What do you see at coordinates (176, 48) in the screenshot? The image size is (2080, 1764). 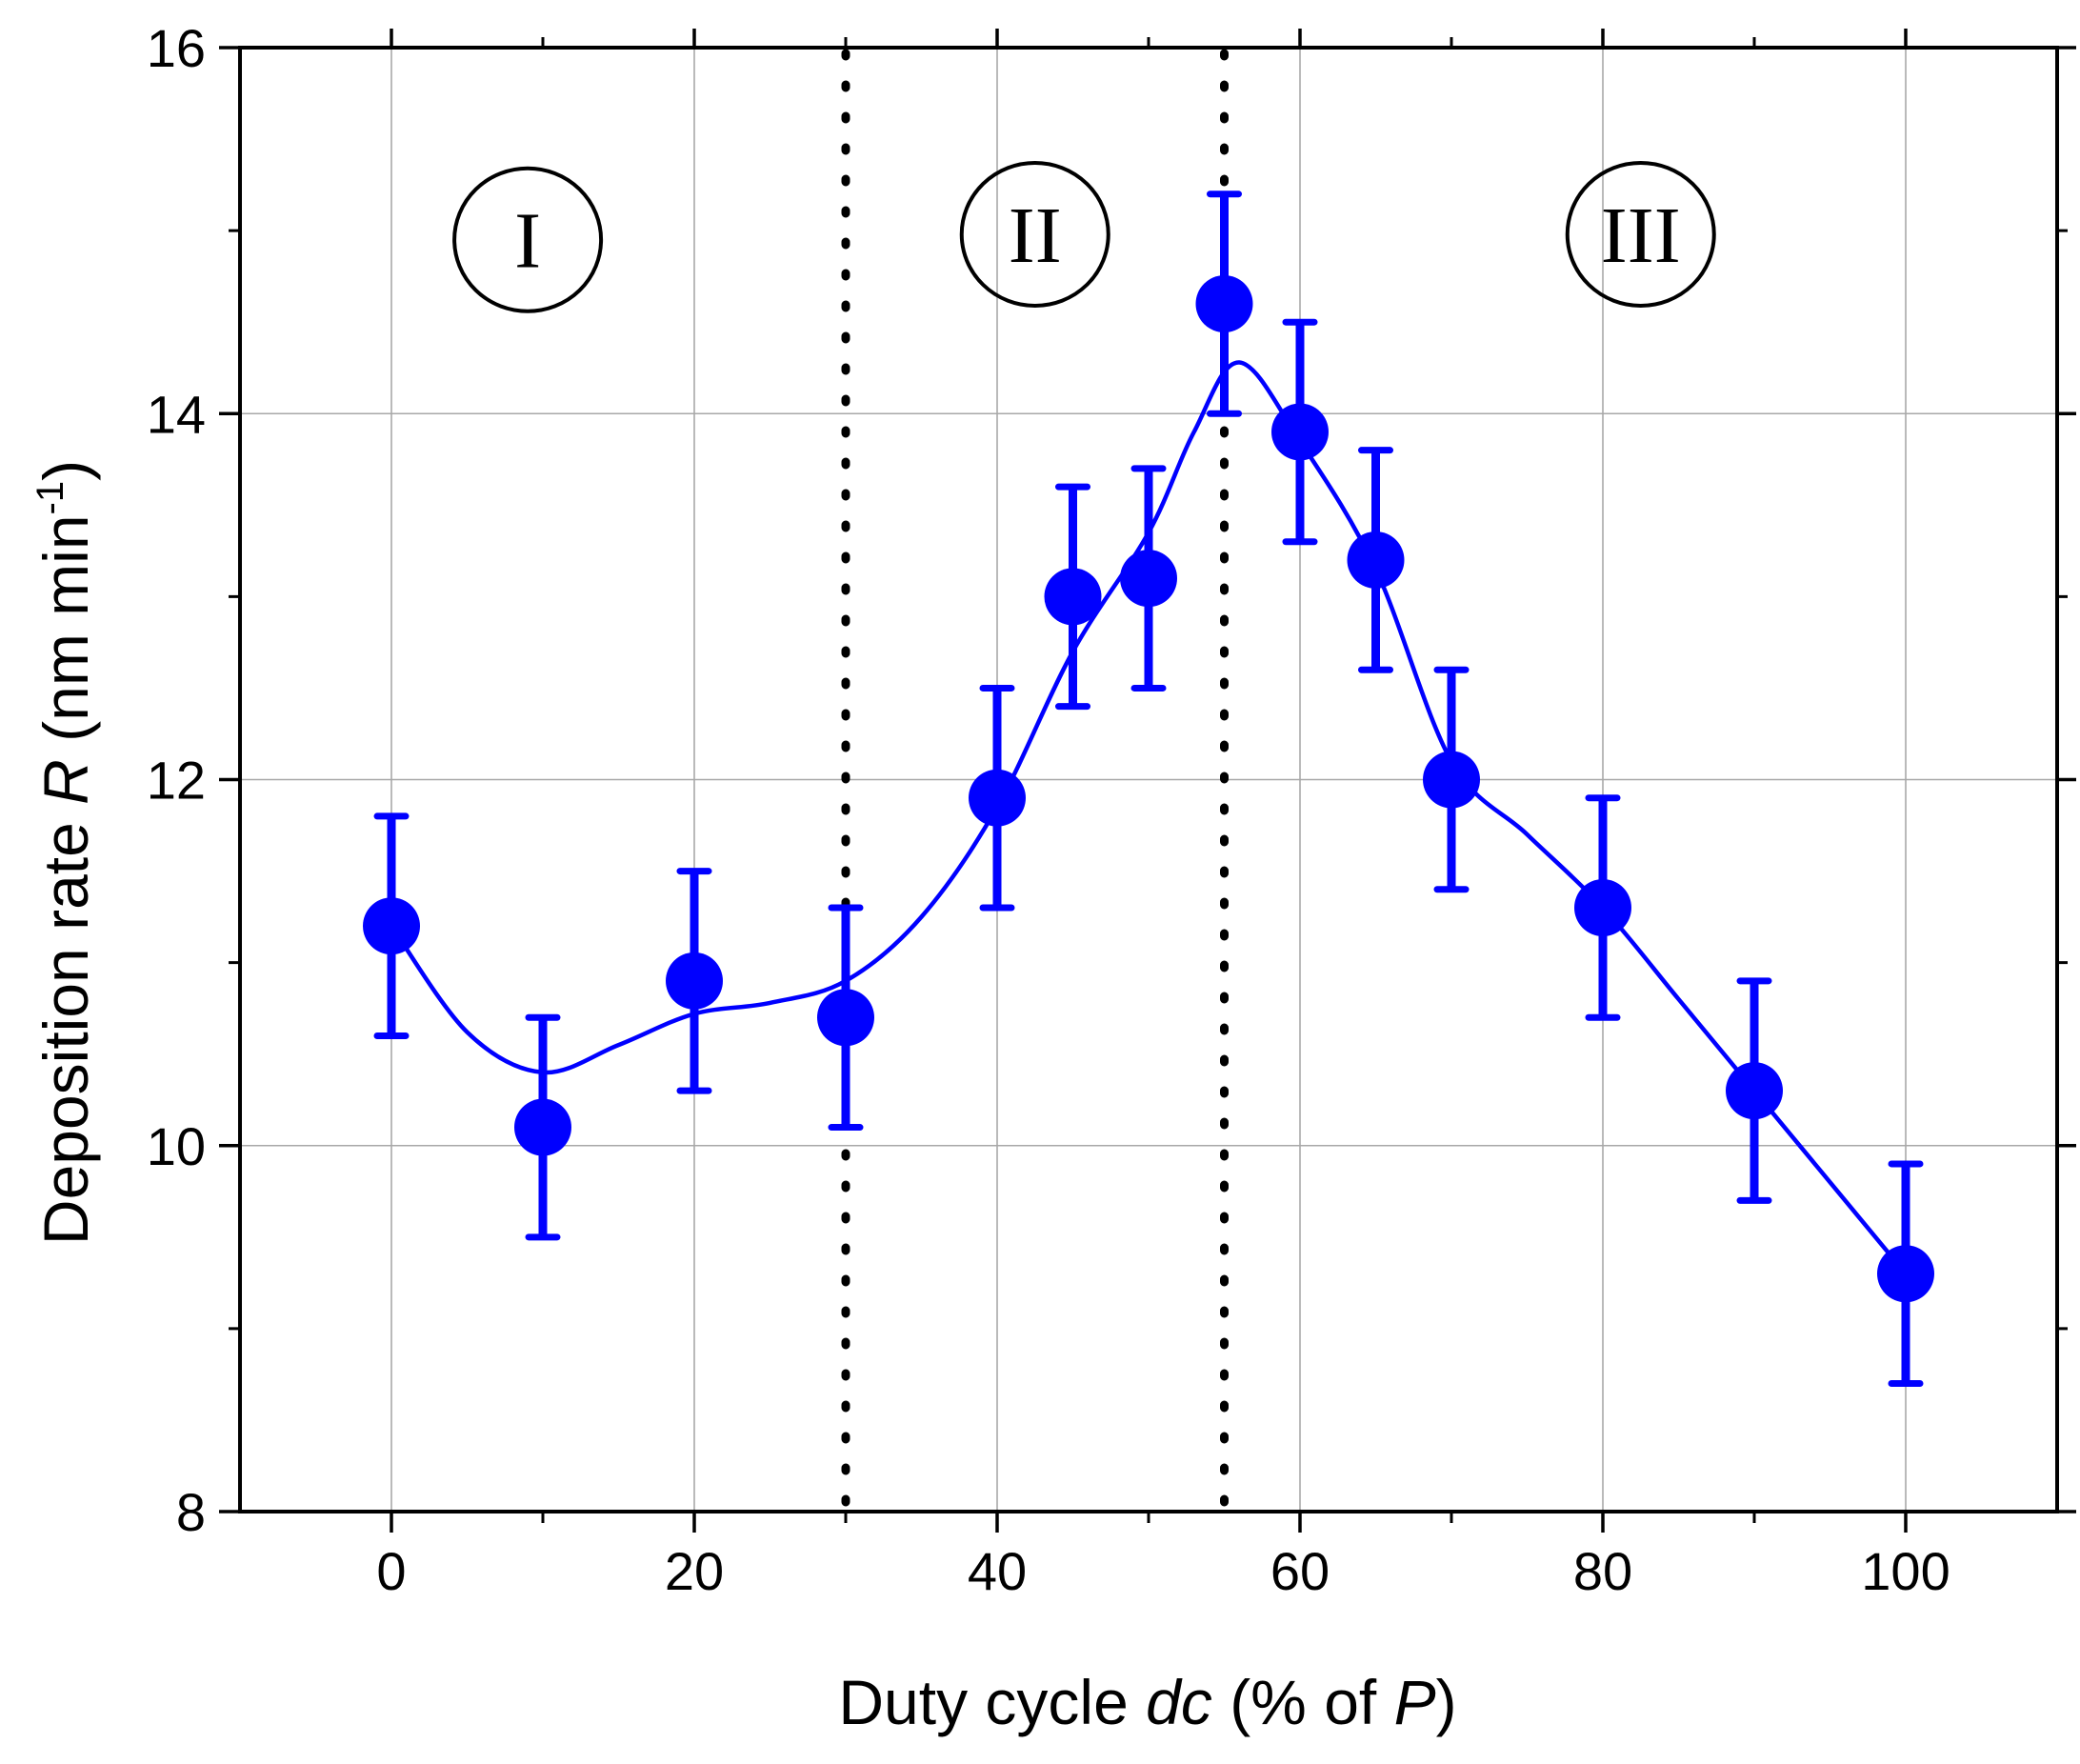 I see `y-tick-label: 16` at bounding box center [176, 48].